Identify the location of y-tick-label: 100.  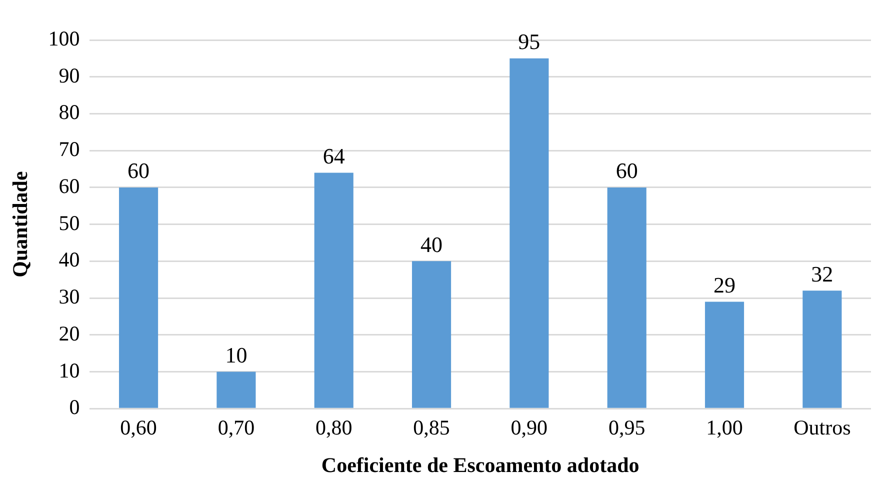
(64, 38).